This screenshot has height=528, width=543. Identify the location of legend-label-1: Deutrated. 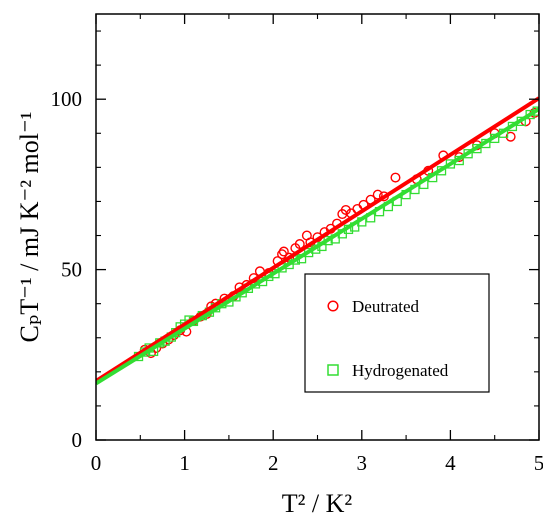
(386, 306).